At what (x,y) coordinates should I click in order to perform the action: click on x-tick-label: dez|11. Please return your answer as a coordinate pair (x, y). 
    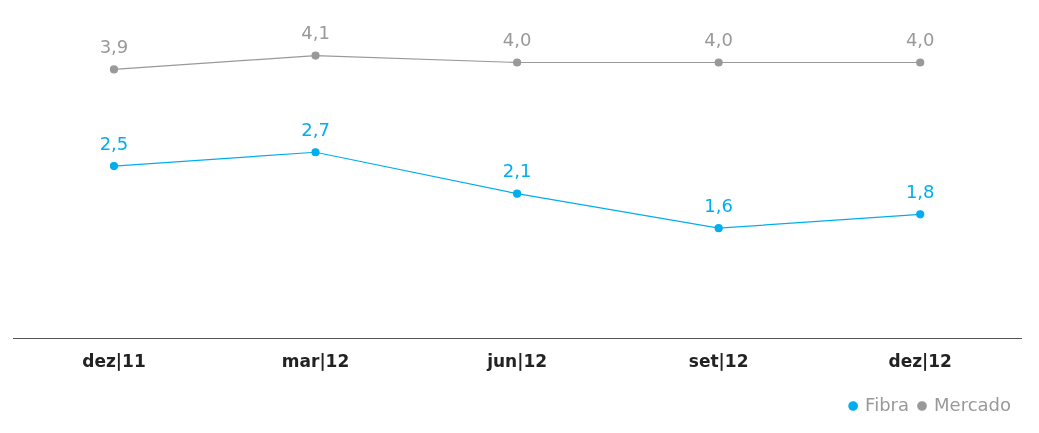
    Looking at the image, I should click on (114, 361).